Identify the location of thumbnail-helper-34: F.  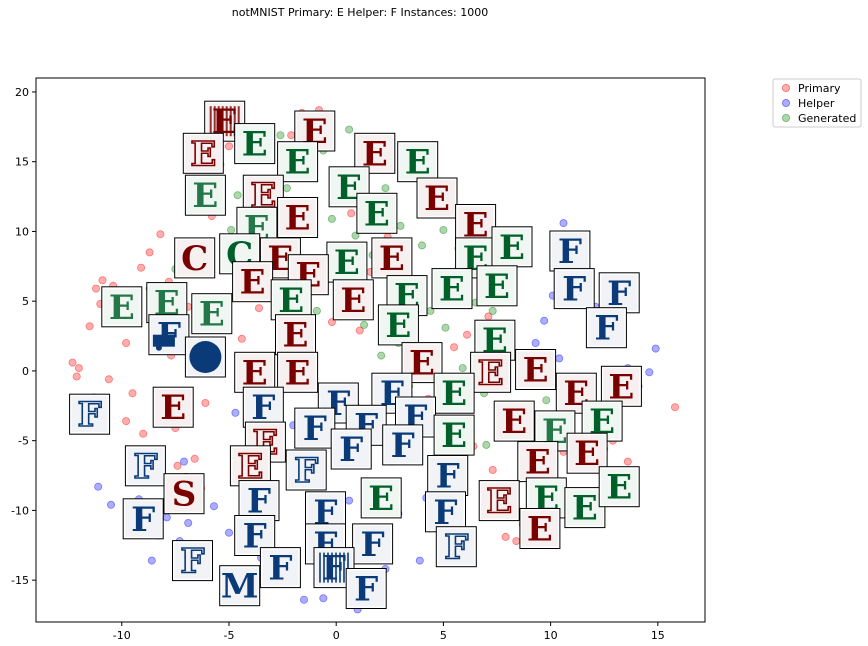
(619, 293).